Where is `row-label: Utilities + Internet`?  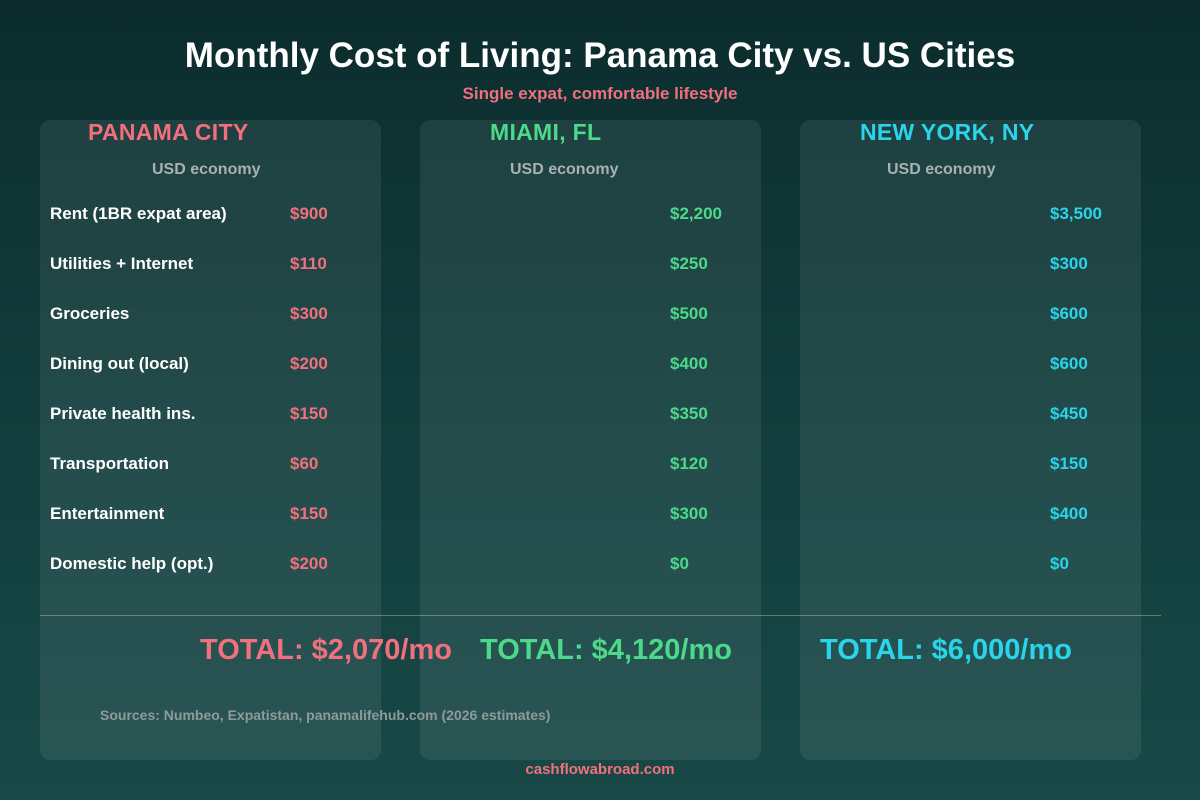
row-label: Utilities + Internet is located at coordinates (122, 263).